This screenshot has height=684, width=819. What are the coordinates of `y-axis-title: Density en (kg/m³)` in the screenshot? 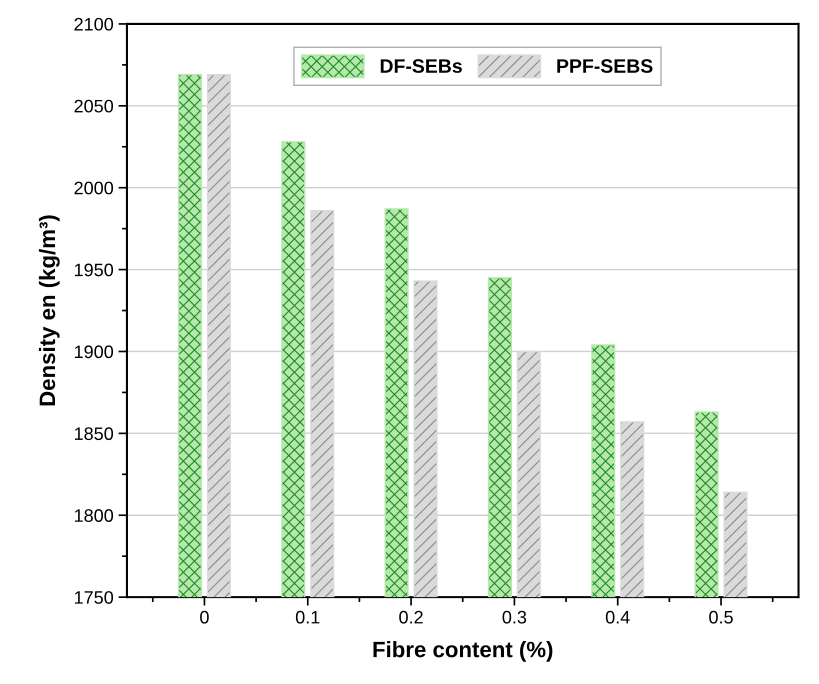 It's located at (49, 310).